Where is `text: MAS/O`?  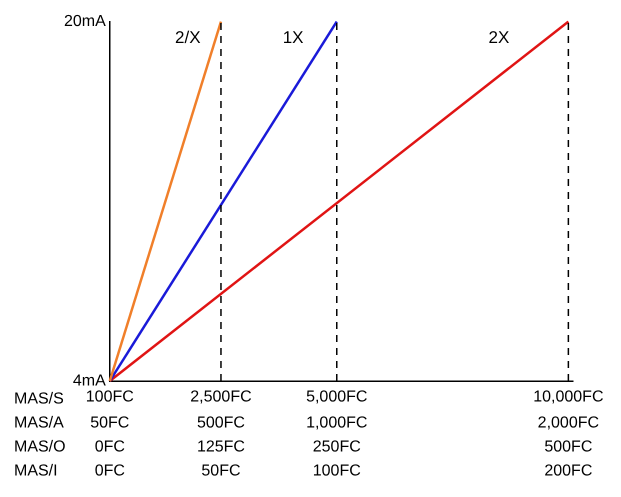
text: MAS/O is located at coordinates (40, 447).